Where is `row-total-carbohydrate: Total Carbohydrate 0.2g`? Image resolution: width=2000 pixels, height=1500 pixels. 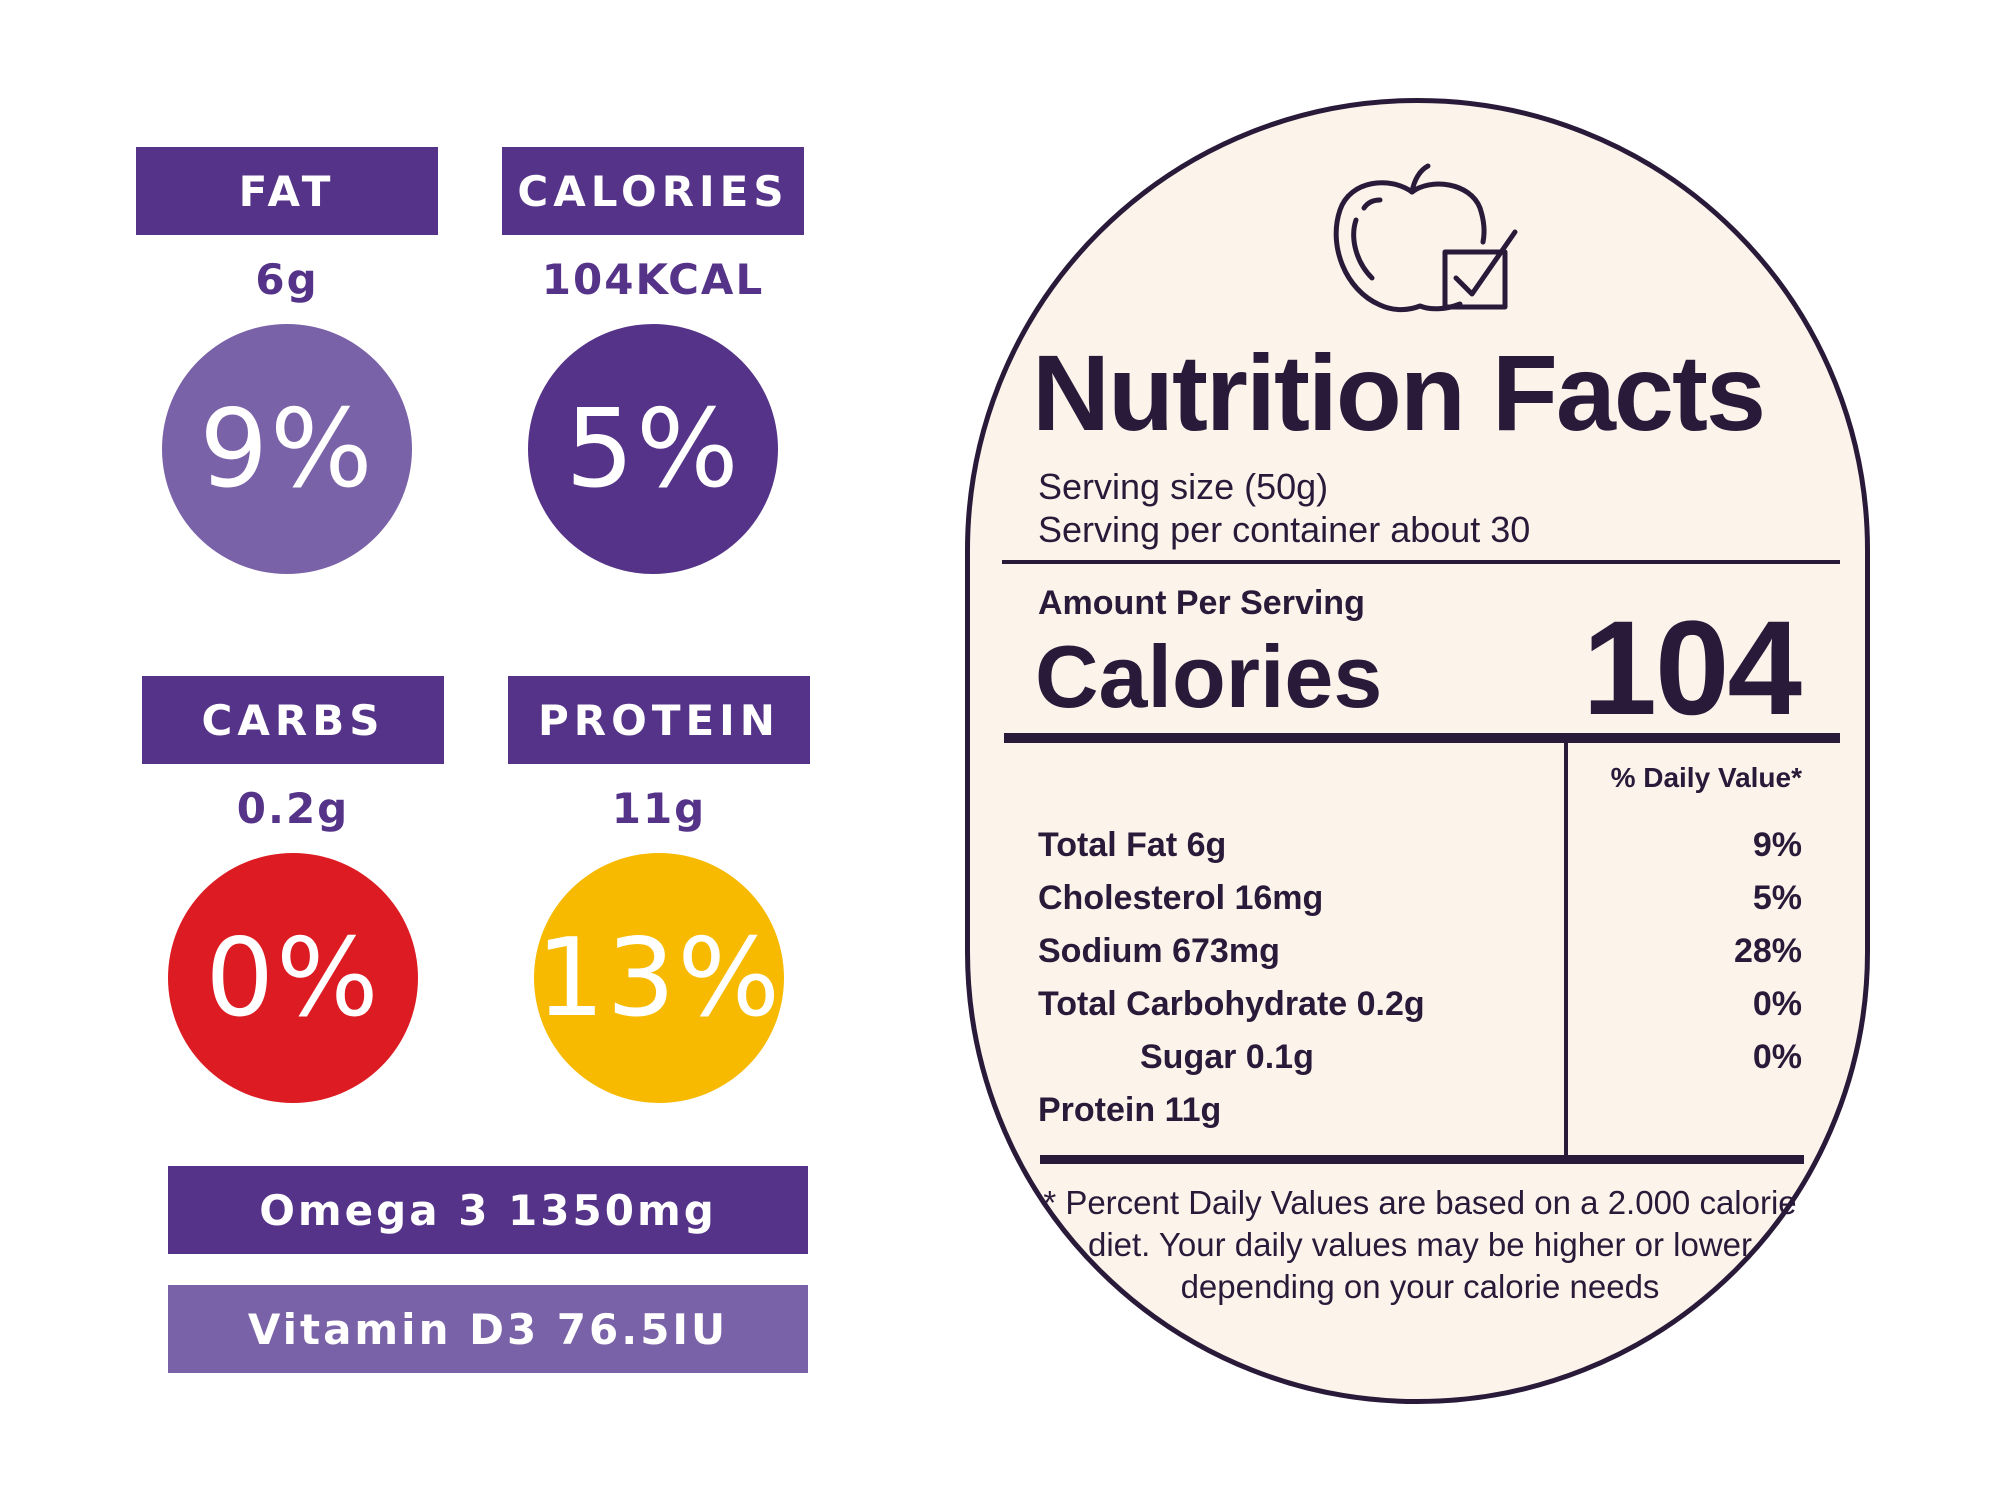 row-total-carbohydrate: Total Carbohydrate 0.2g is located at coordinates (1231, 1004).